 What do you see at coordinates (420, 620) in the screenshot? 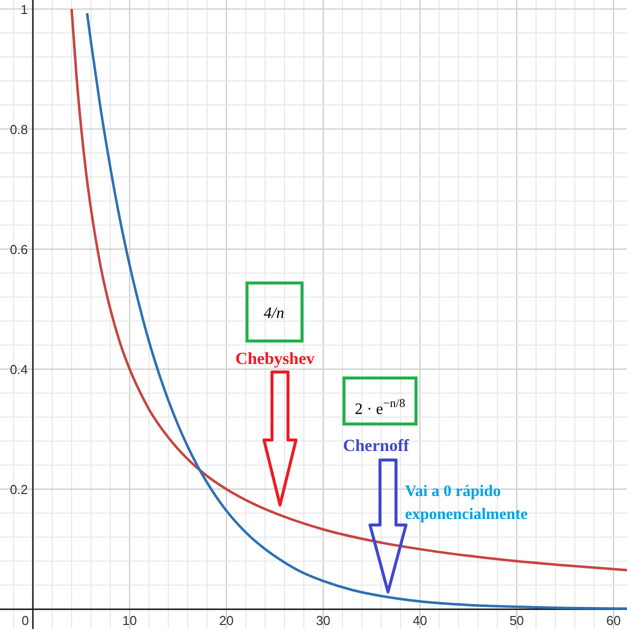
I see `x-tick-label: 40` at bounding box center [420, 620].